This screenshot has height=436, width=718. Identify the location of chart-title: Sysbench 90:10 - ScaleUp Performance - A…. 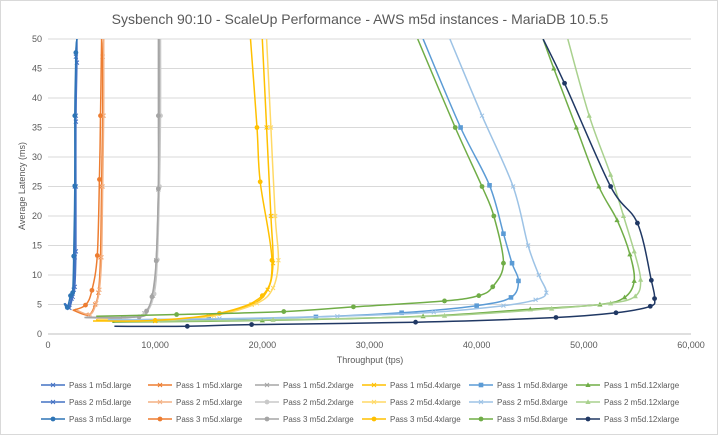
(360, 19).